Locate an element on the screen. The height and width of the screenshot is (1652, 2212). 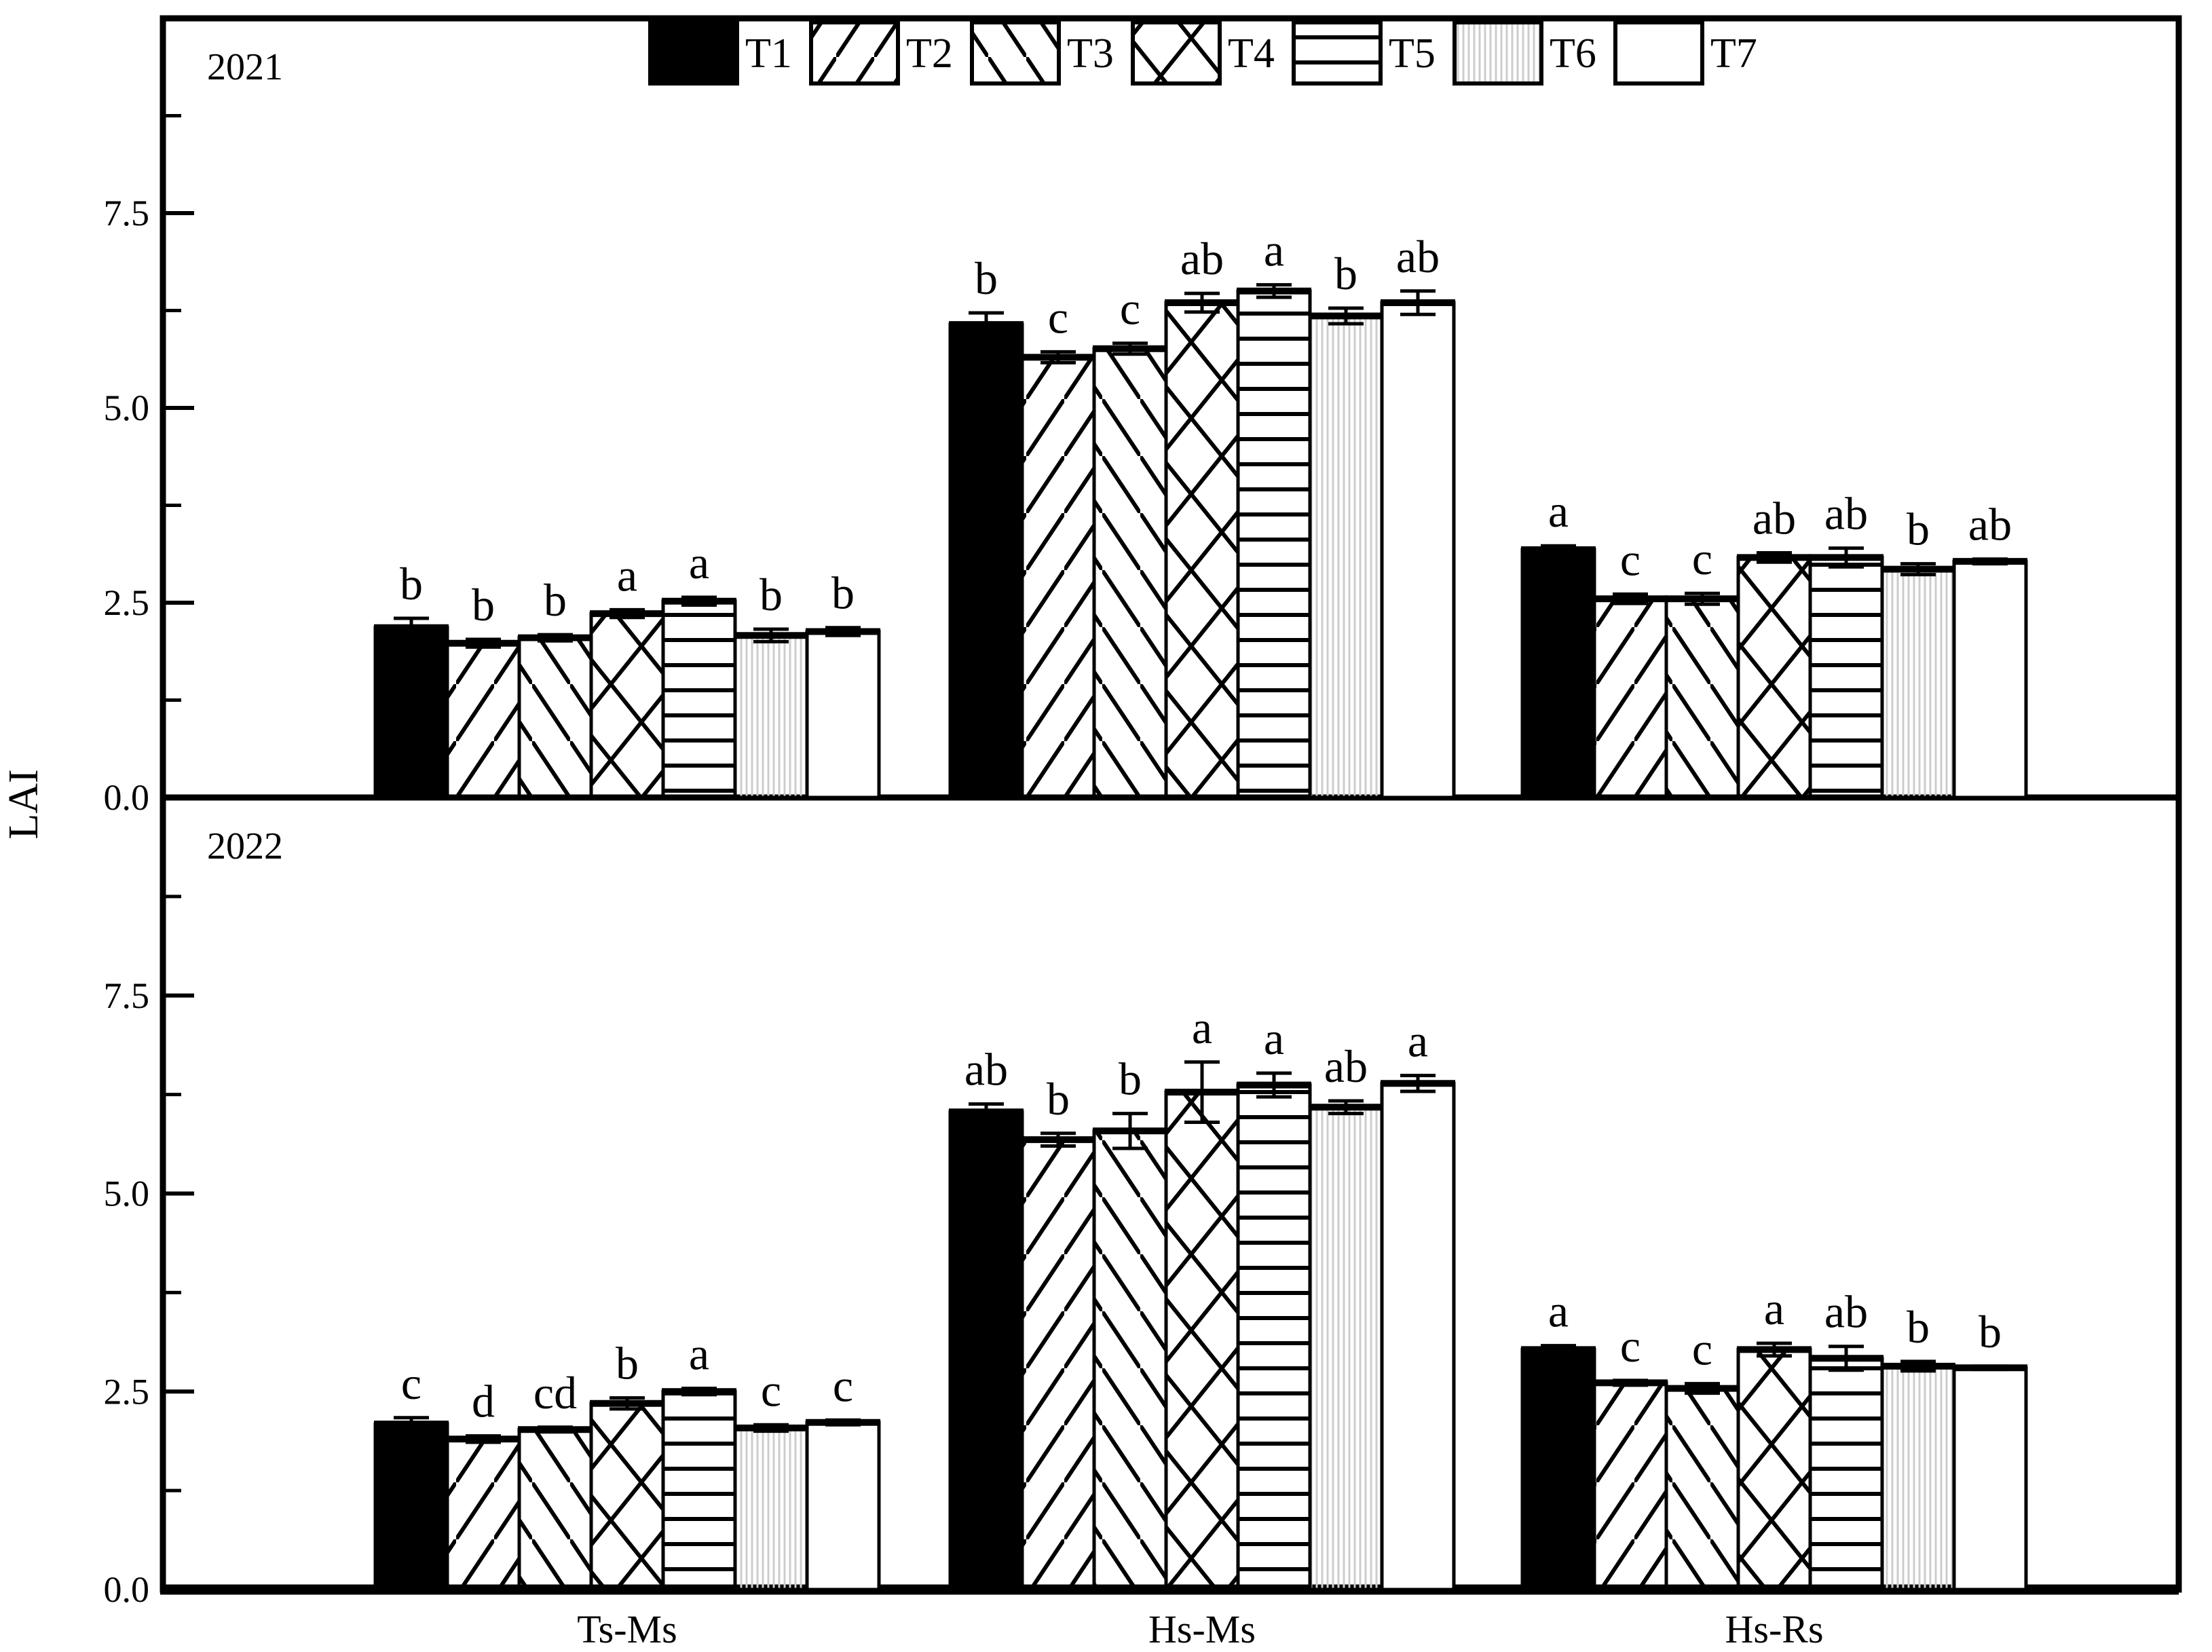
legend-label: T3 is located at coordinates (1090, 54).